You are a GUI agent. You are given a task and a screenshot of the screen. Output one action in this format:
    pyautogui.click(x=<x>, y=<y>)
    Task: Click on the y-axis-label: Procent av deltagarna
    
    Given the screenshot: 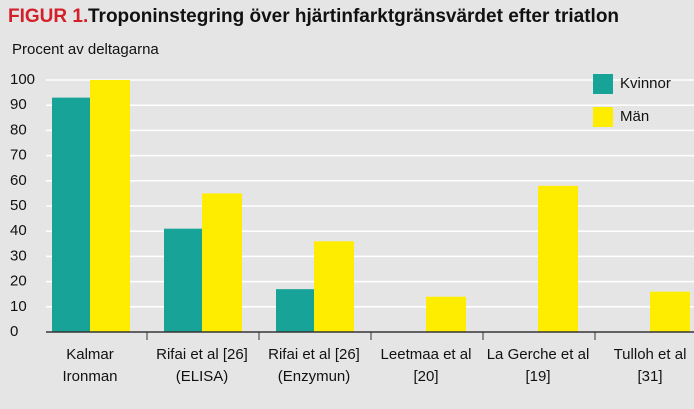 What is the action you would take?
    pyautogui.click(x=85, y=49)
    